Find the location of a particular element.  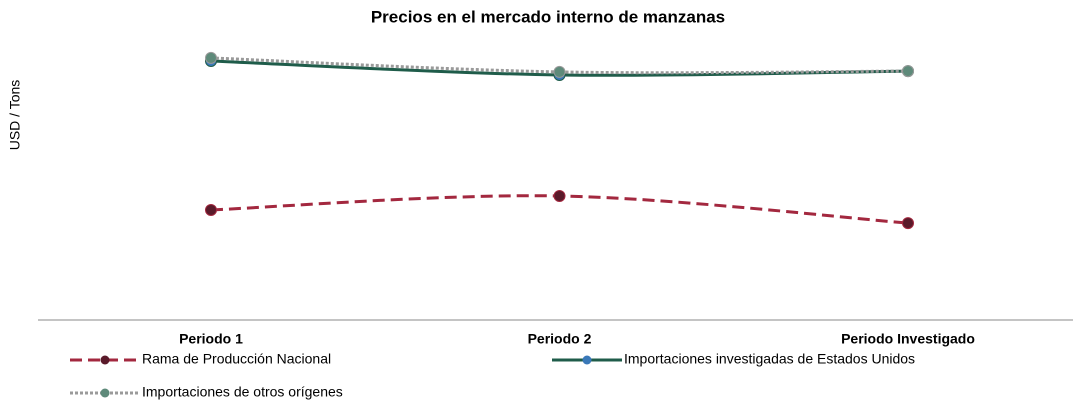

x-tick-label: Periodo 2 is located at coordinates (560, 339).